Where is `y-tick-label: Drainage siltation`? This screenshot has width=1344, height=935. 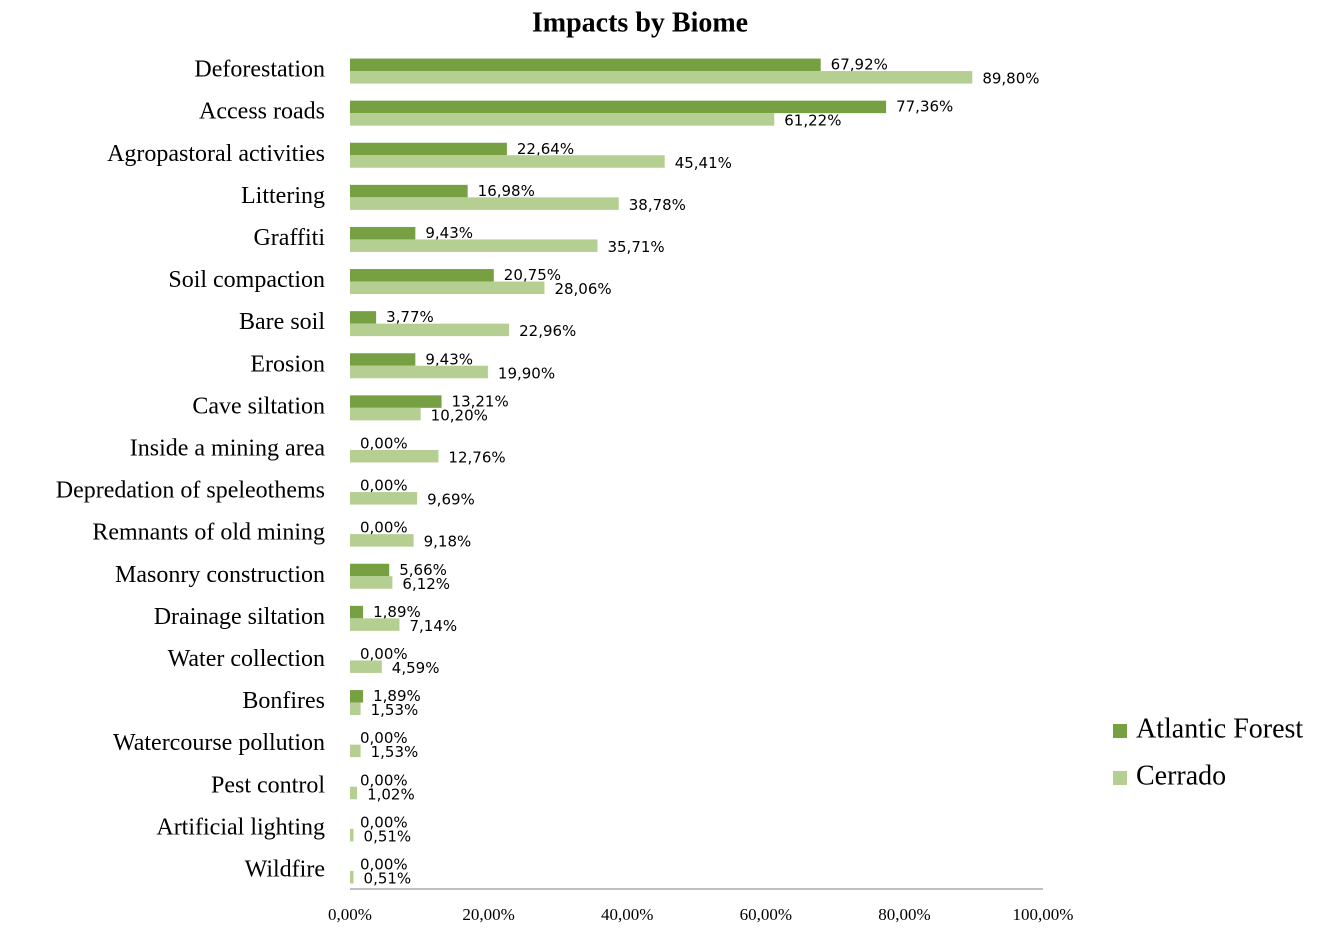
y-tick-label: Drainage siltation is located at coordinates (239, 617).